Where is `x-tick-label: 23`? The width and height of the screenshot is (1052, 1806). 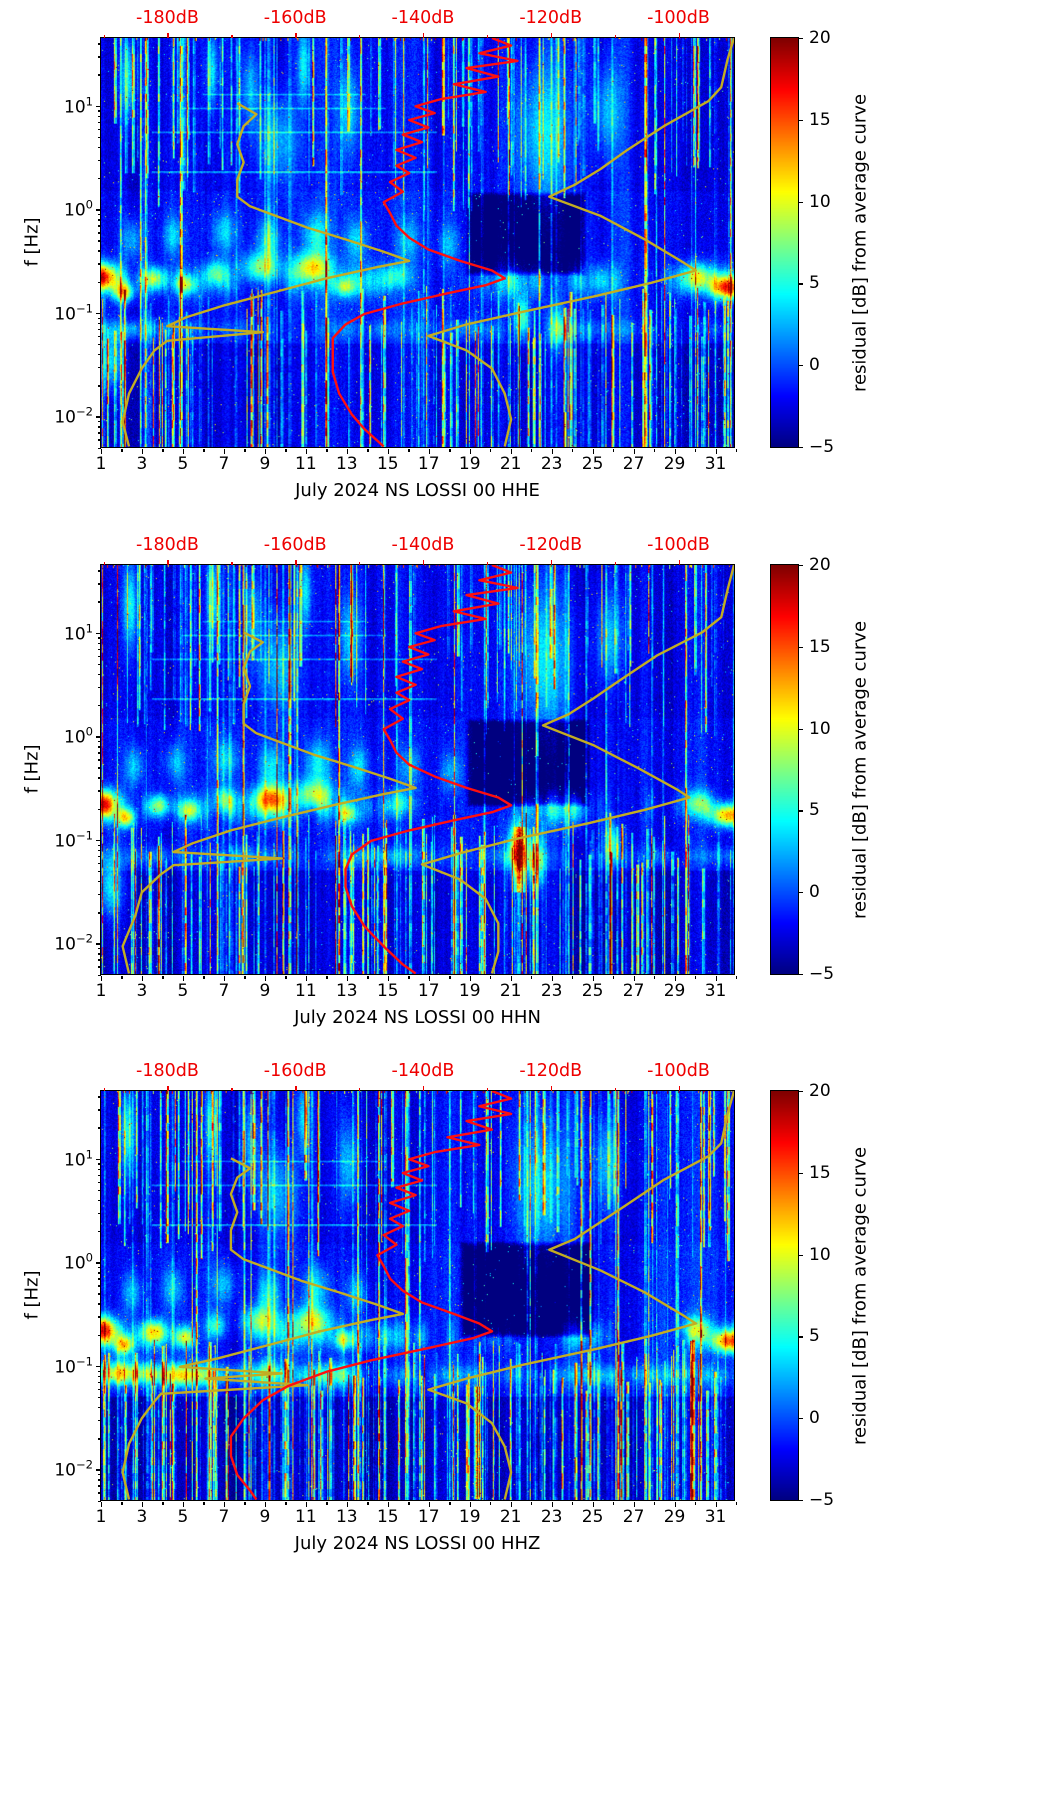 x-tick-label: 23 is located at coordinates (551, 464).